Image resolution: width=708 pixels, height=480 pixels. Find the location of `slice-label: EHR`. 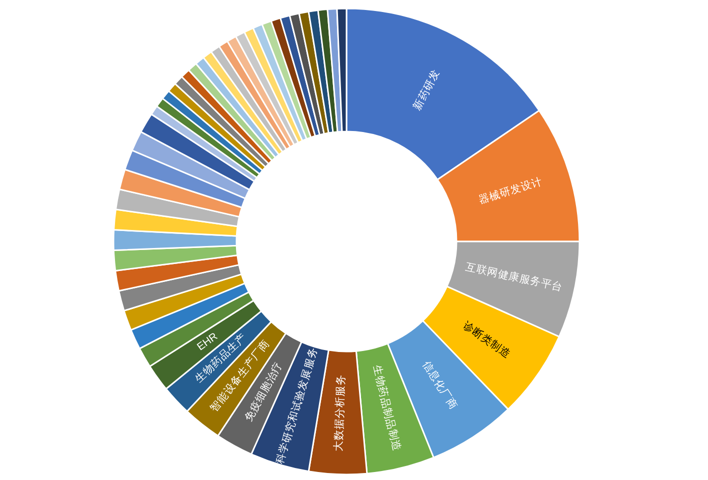

slice-label: EHR is located at coordinates (208, 342).